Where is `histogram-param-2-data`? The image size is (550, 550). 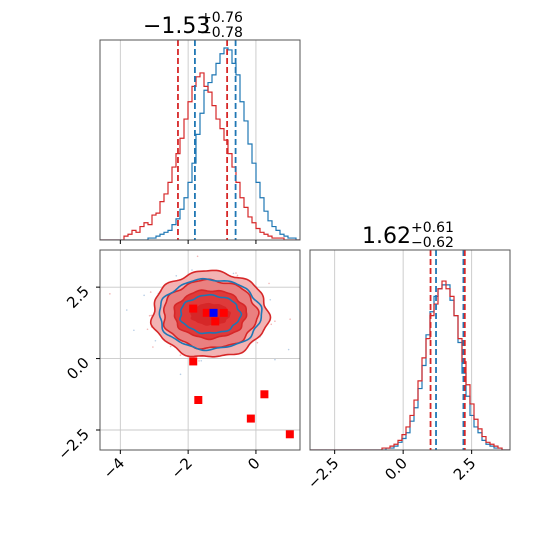
histogram-param-2-data is located at coordinates (410, 350).